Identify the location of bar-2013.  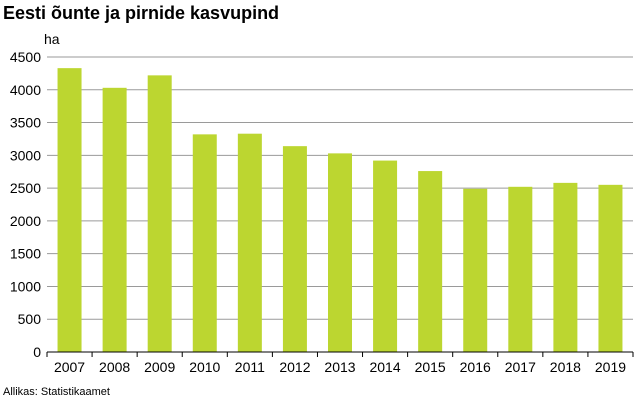
(340, 252).